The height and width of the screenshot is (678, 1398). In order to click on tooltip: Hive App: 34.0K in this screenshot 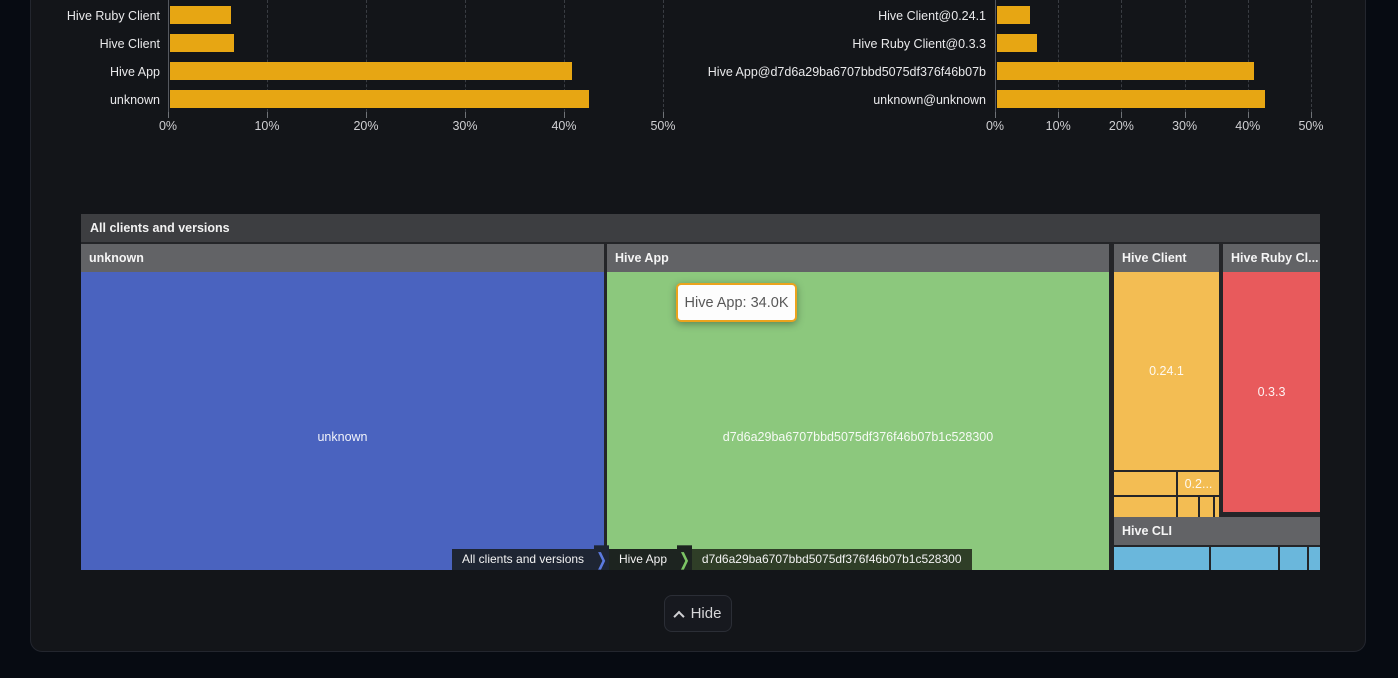, I will do `click(736, 302)`.